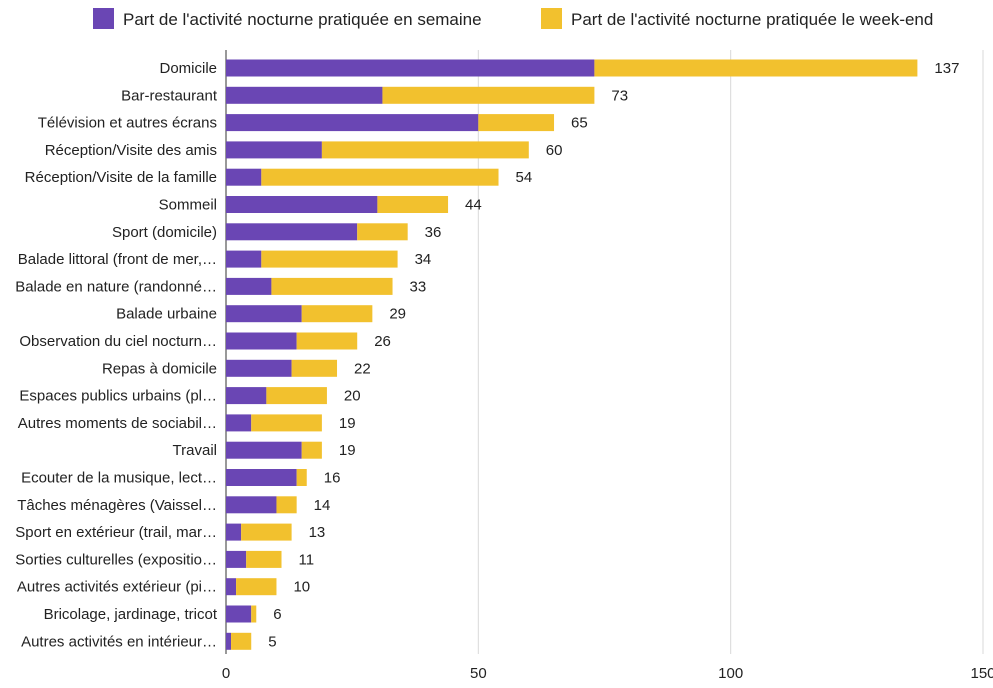 Image resolution: width=993 pixels, height=688 pixels. What do you see at coordinates (166, 314) in the screenshot?
I see `category-label: Balade urbaine` at bounding box center [166, 314].